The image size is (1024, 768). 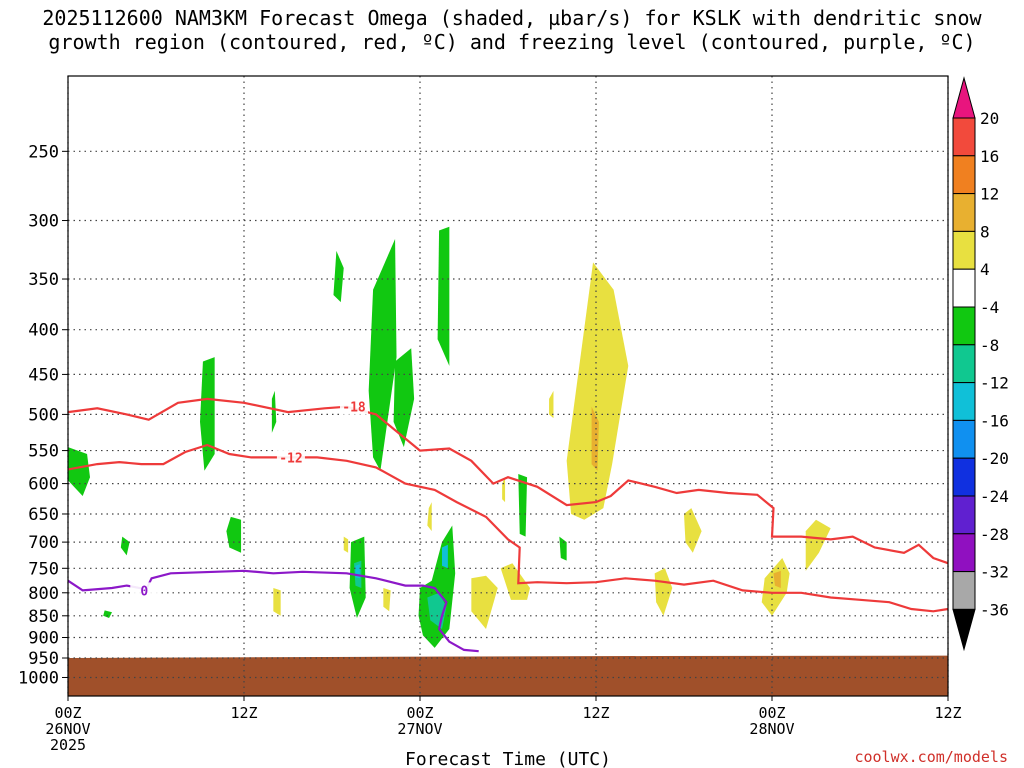 What do you see at coordinates (68, 745) in the screenshot?
I see `x-tick-year-0: 2025` at bounding box center [68, 745].